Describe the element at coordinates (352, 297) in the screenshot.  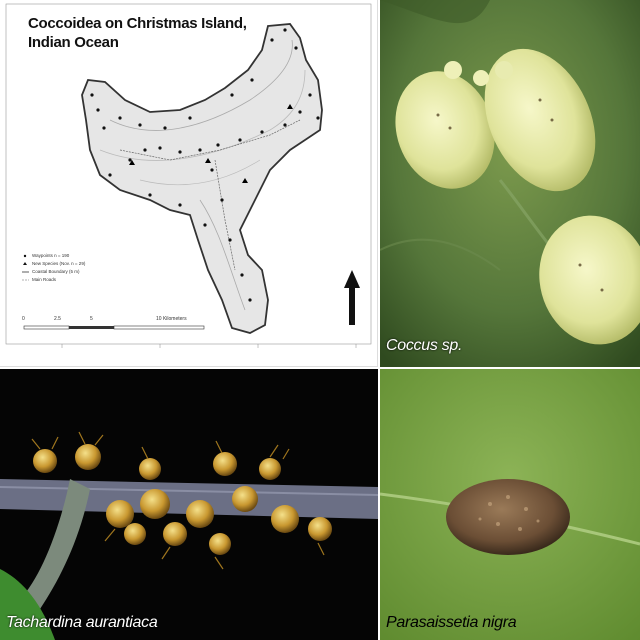
I see `north-arrow-icon` at that location.